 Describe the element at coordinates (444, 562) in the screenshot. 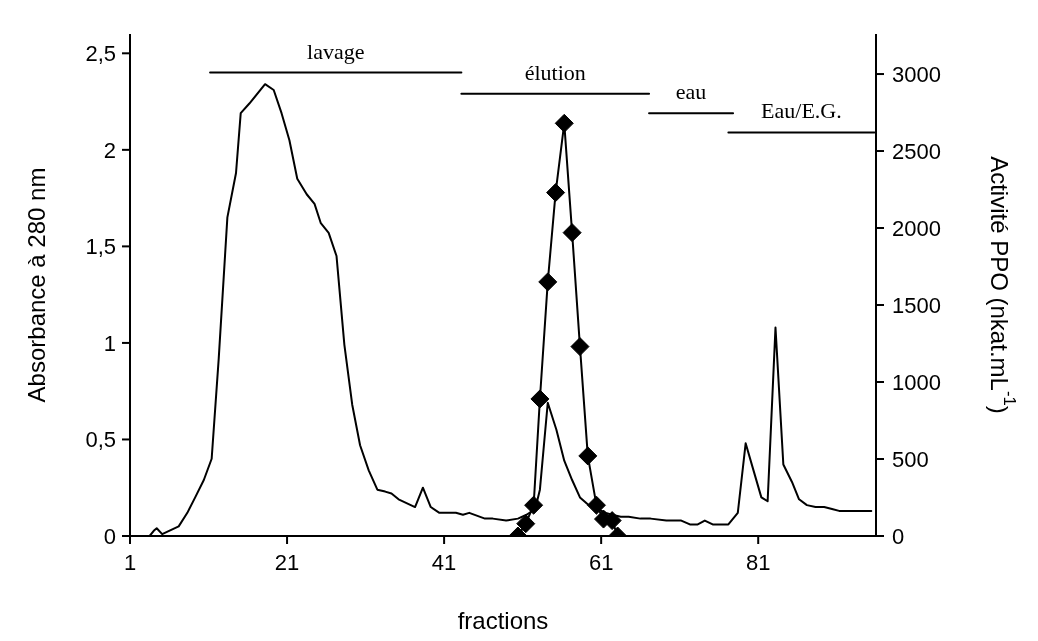

I see `x-tick-label: 41` at that location.